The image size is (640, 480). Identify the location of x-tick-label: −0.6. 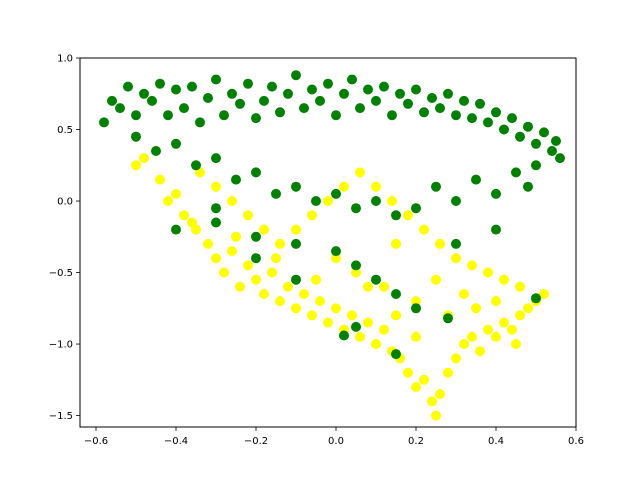
(96, 441).